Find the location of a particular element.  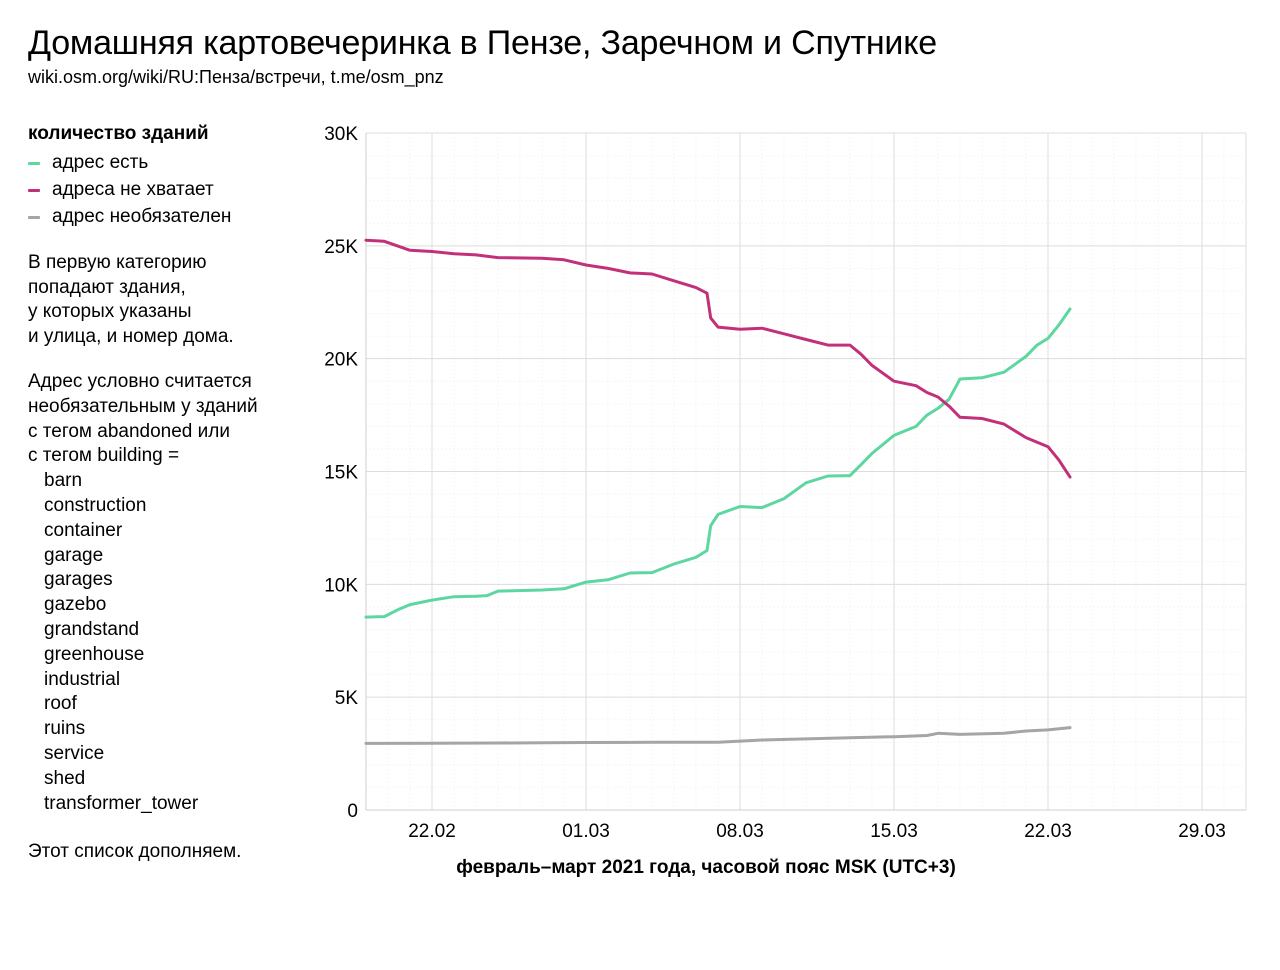

building-tag-item: garage is located at coordinates (74, 555).